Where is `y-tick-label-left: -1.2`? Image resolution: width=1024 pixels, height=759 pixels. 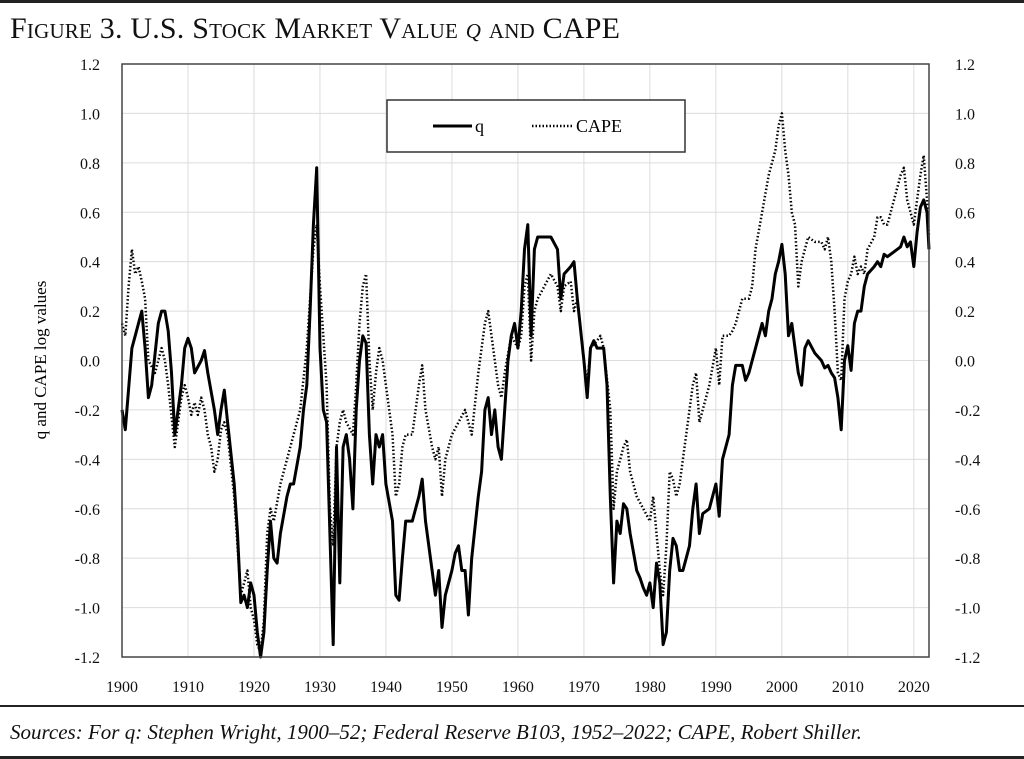 y-tick-label-left: -1.2 is located at coordinates (87, 658).